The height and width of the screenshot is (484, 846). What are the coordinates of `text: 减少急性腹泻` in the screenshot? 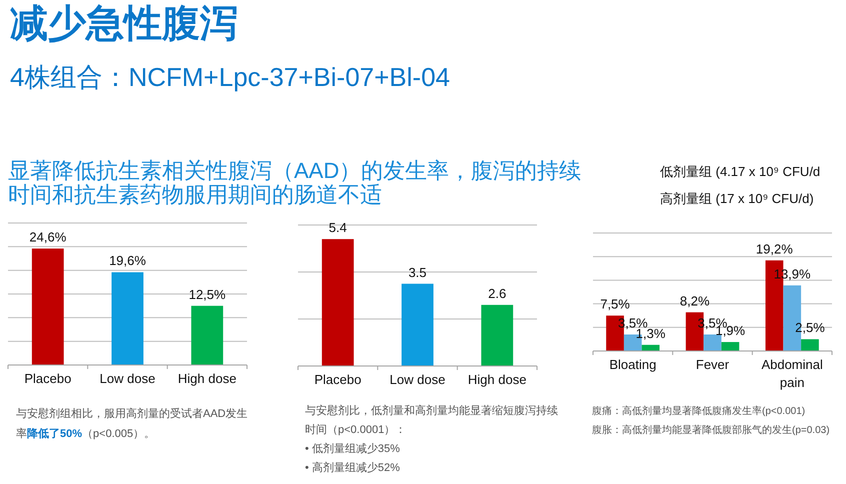 It's located at (124, 24).